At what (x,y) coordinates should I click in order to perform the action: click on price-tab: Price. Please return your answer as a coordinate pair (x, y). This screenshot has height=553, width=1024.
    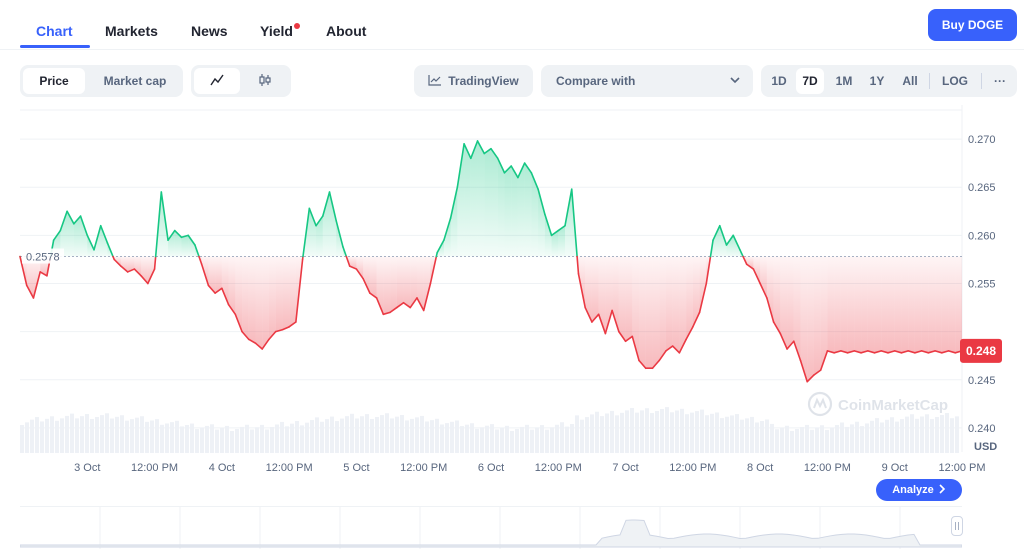
    Looking at the image, I should click on (54, 81).